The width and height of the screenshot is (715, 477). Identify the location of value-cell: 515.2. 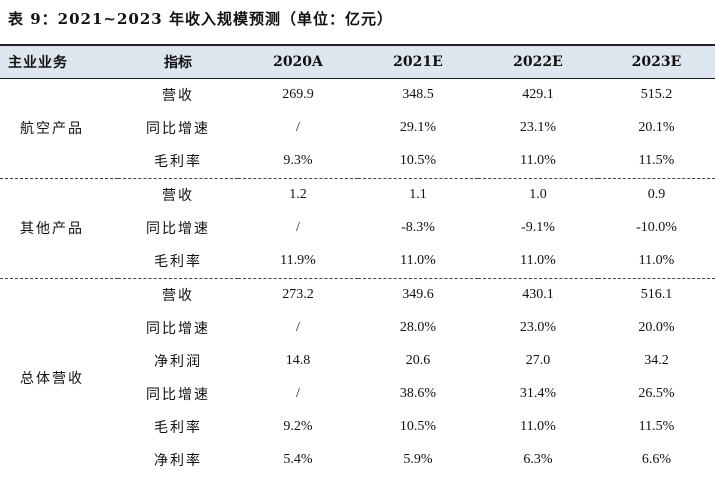
(656, 94).